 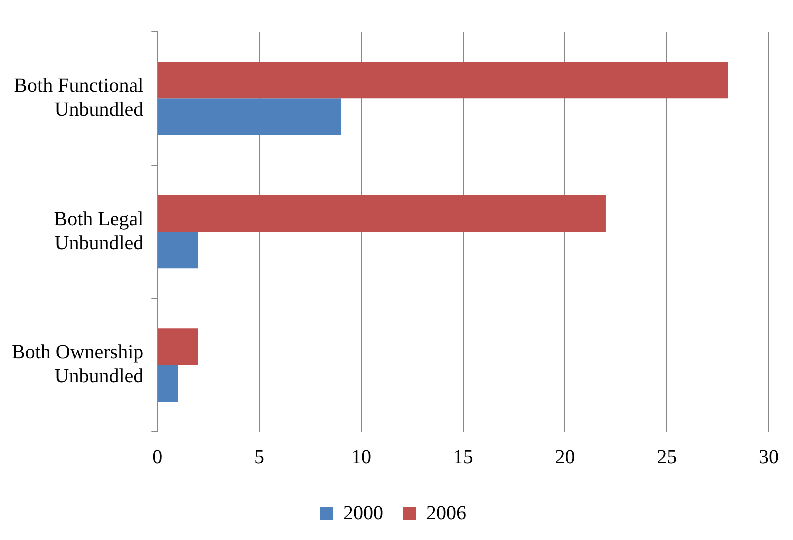 What do you see at coordinates (259, 457) in the screenshot?
I see `x-tick-label: 5` at bounding box center [259, 457].